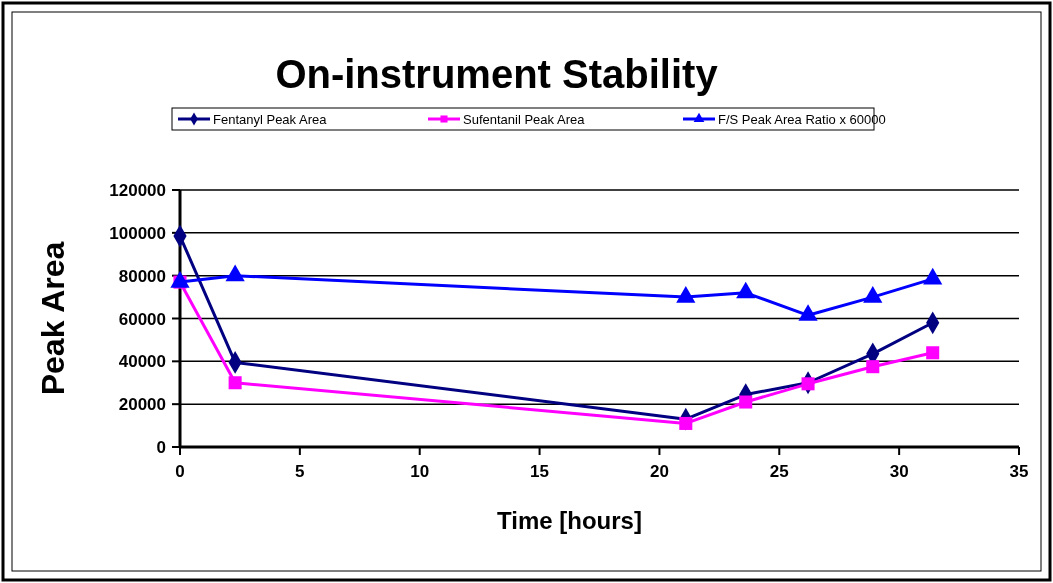 The width and height of the screenshot is (1053, 583). I want to click on y-axis-title: Peak Area, so click(53, 318).